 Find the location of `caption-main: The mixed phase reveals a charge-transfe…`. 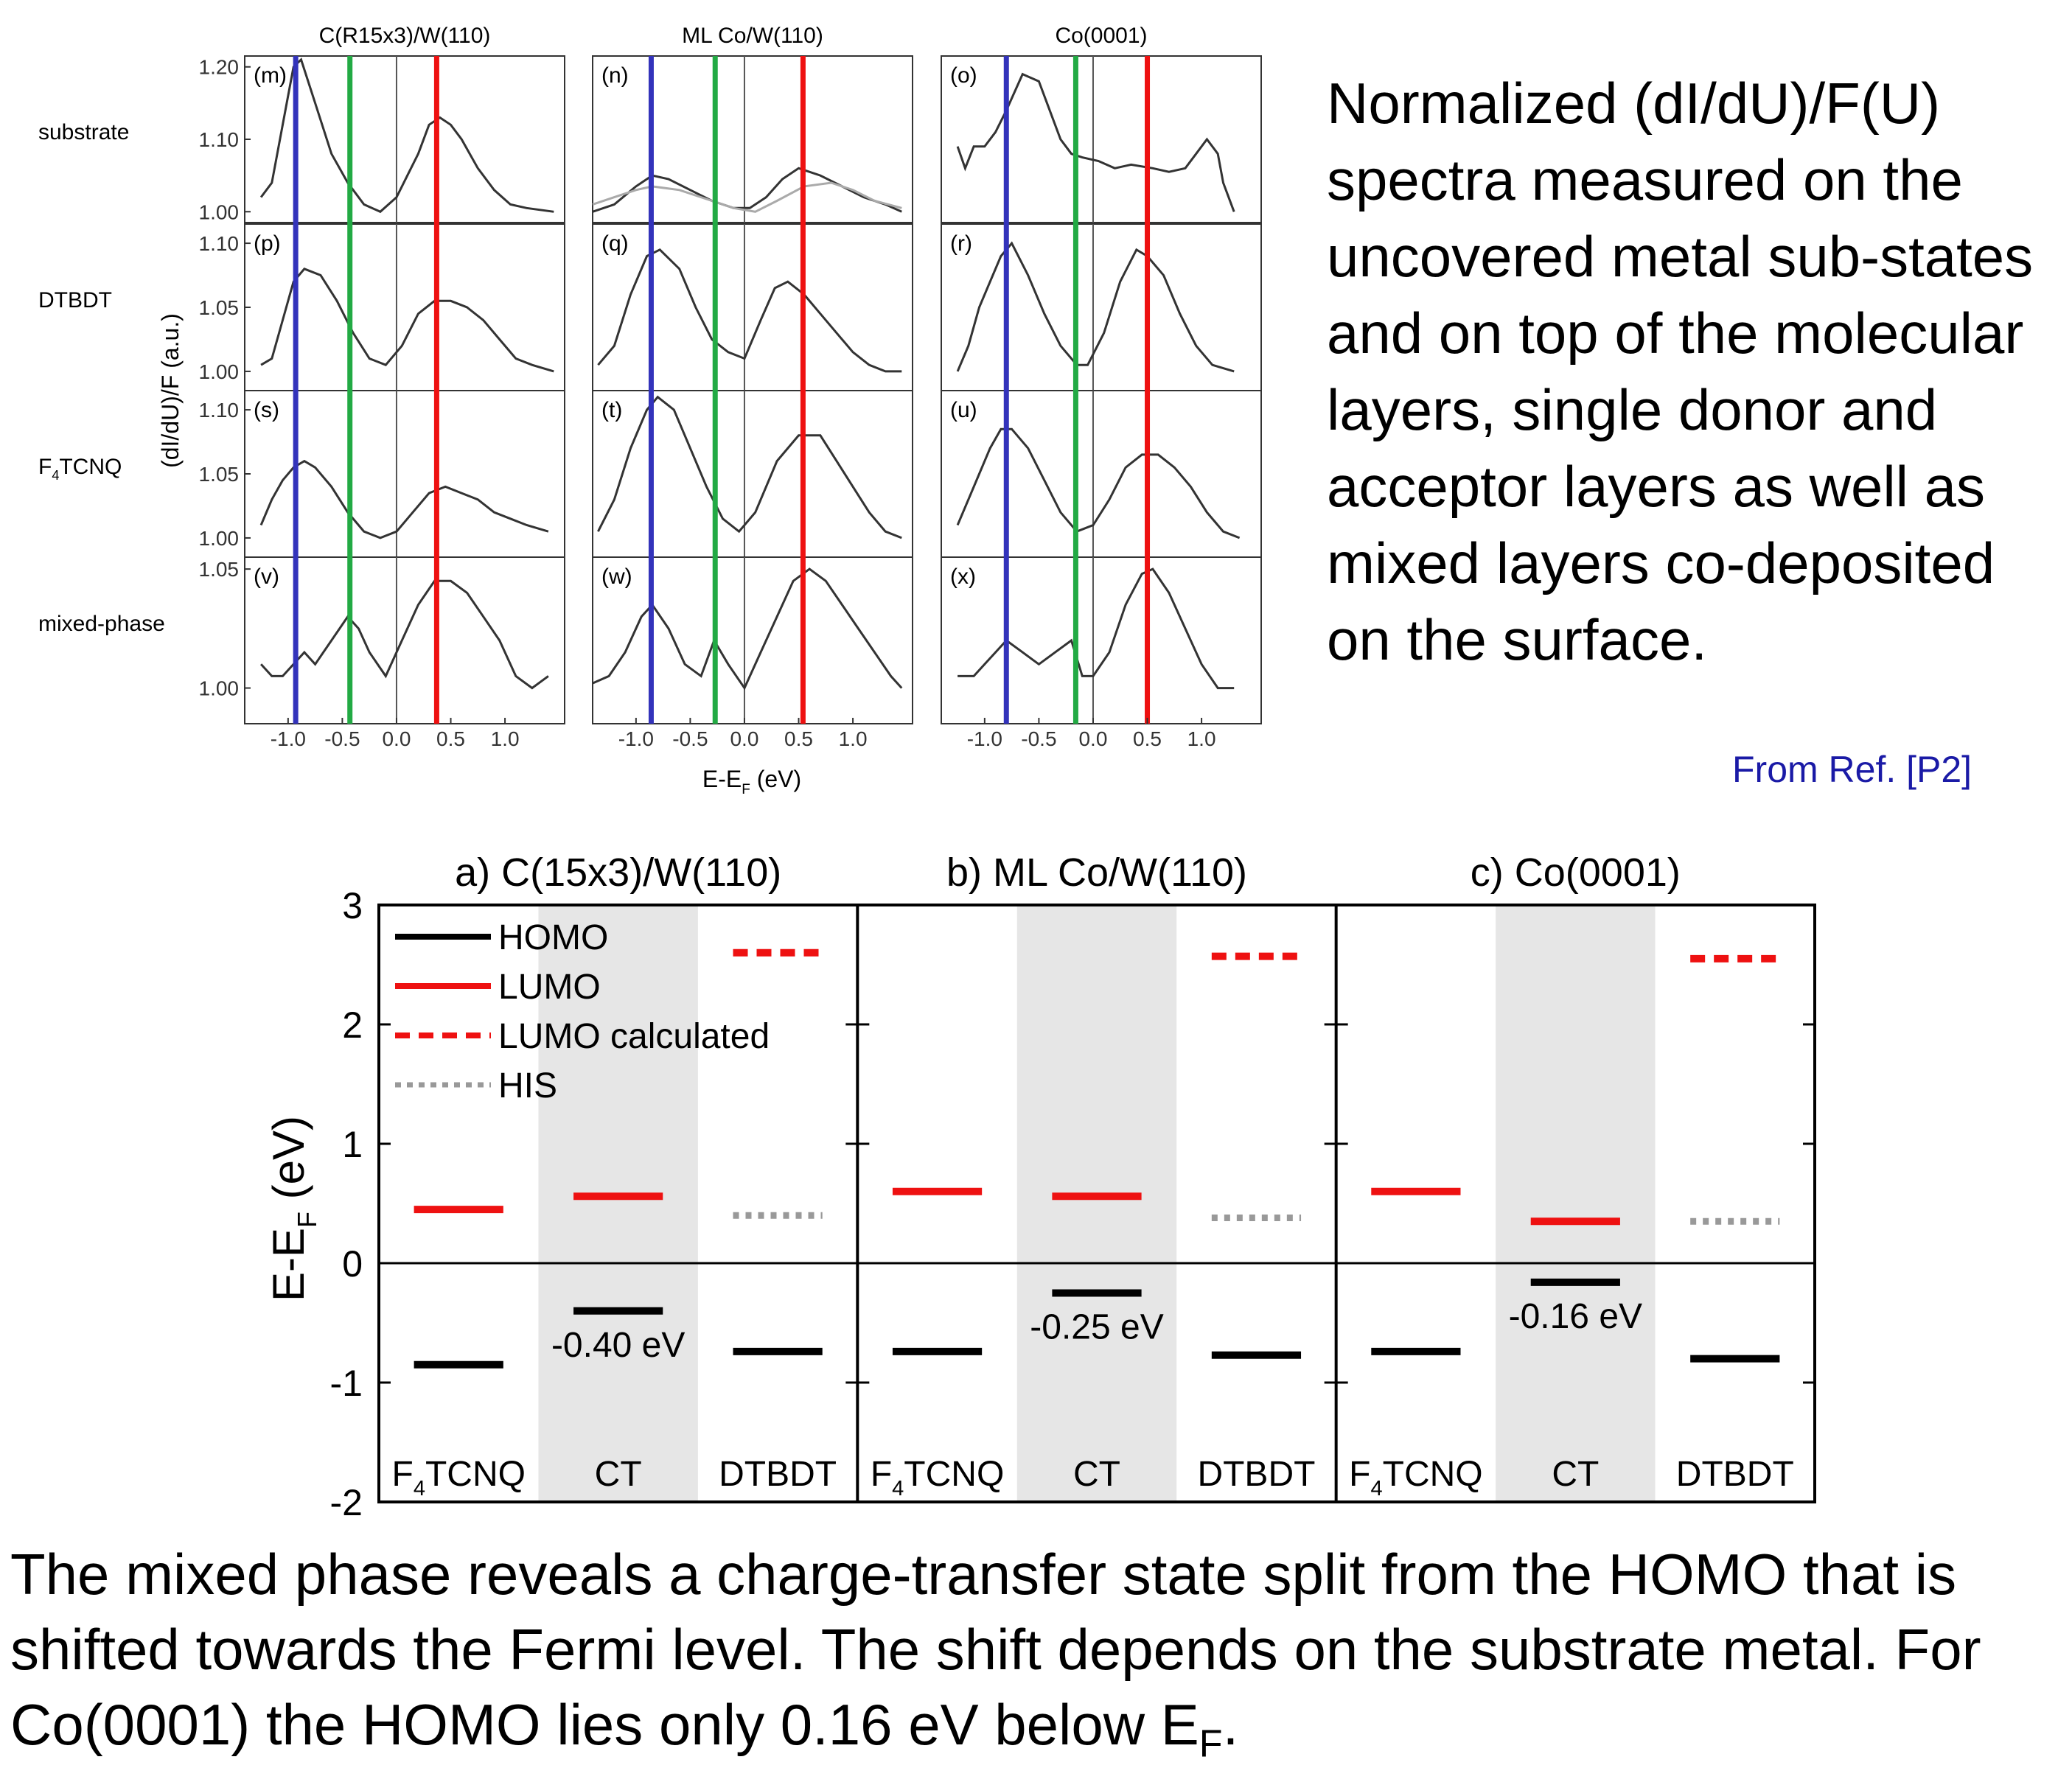

caption-main: The mixed phase reveals a charge-transfe… is located at coordinates (995, 1649).